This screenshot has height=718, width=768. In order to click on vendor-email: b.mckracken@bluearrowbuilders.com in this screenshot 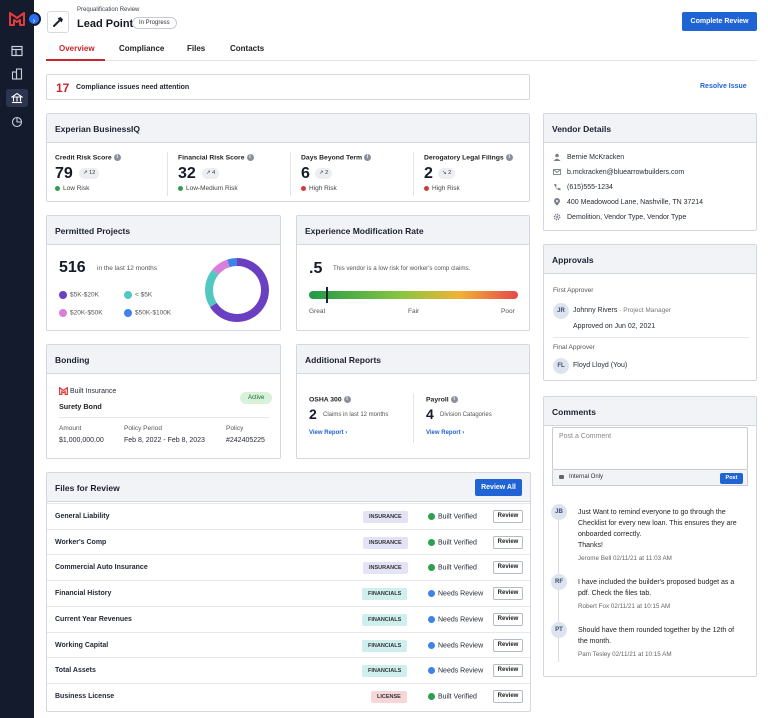, I will do `click(618, 172)`.